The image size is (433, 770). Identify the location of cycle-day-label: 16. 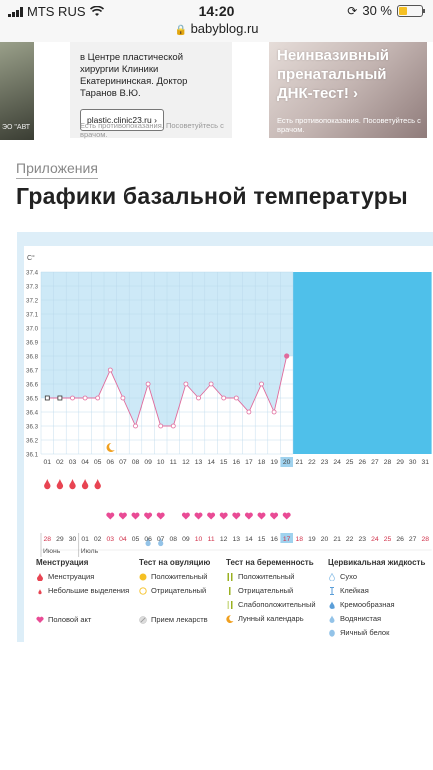
(237, 462).